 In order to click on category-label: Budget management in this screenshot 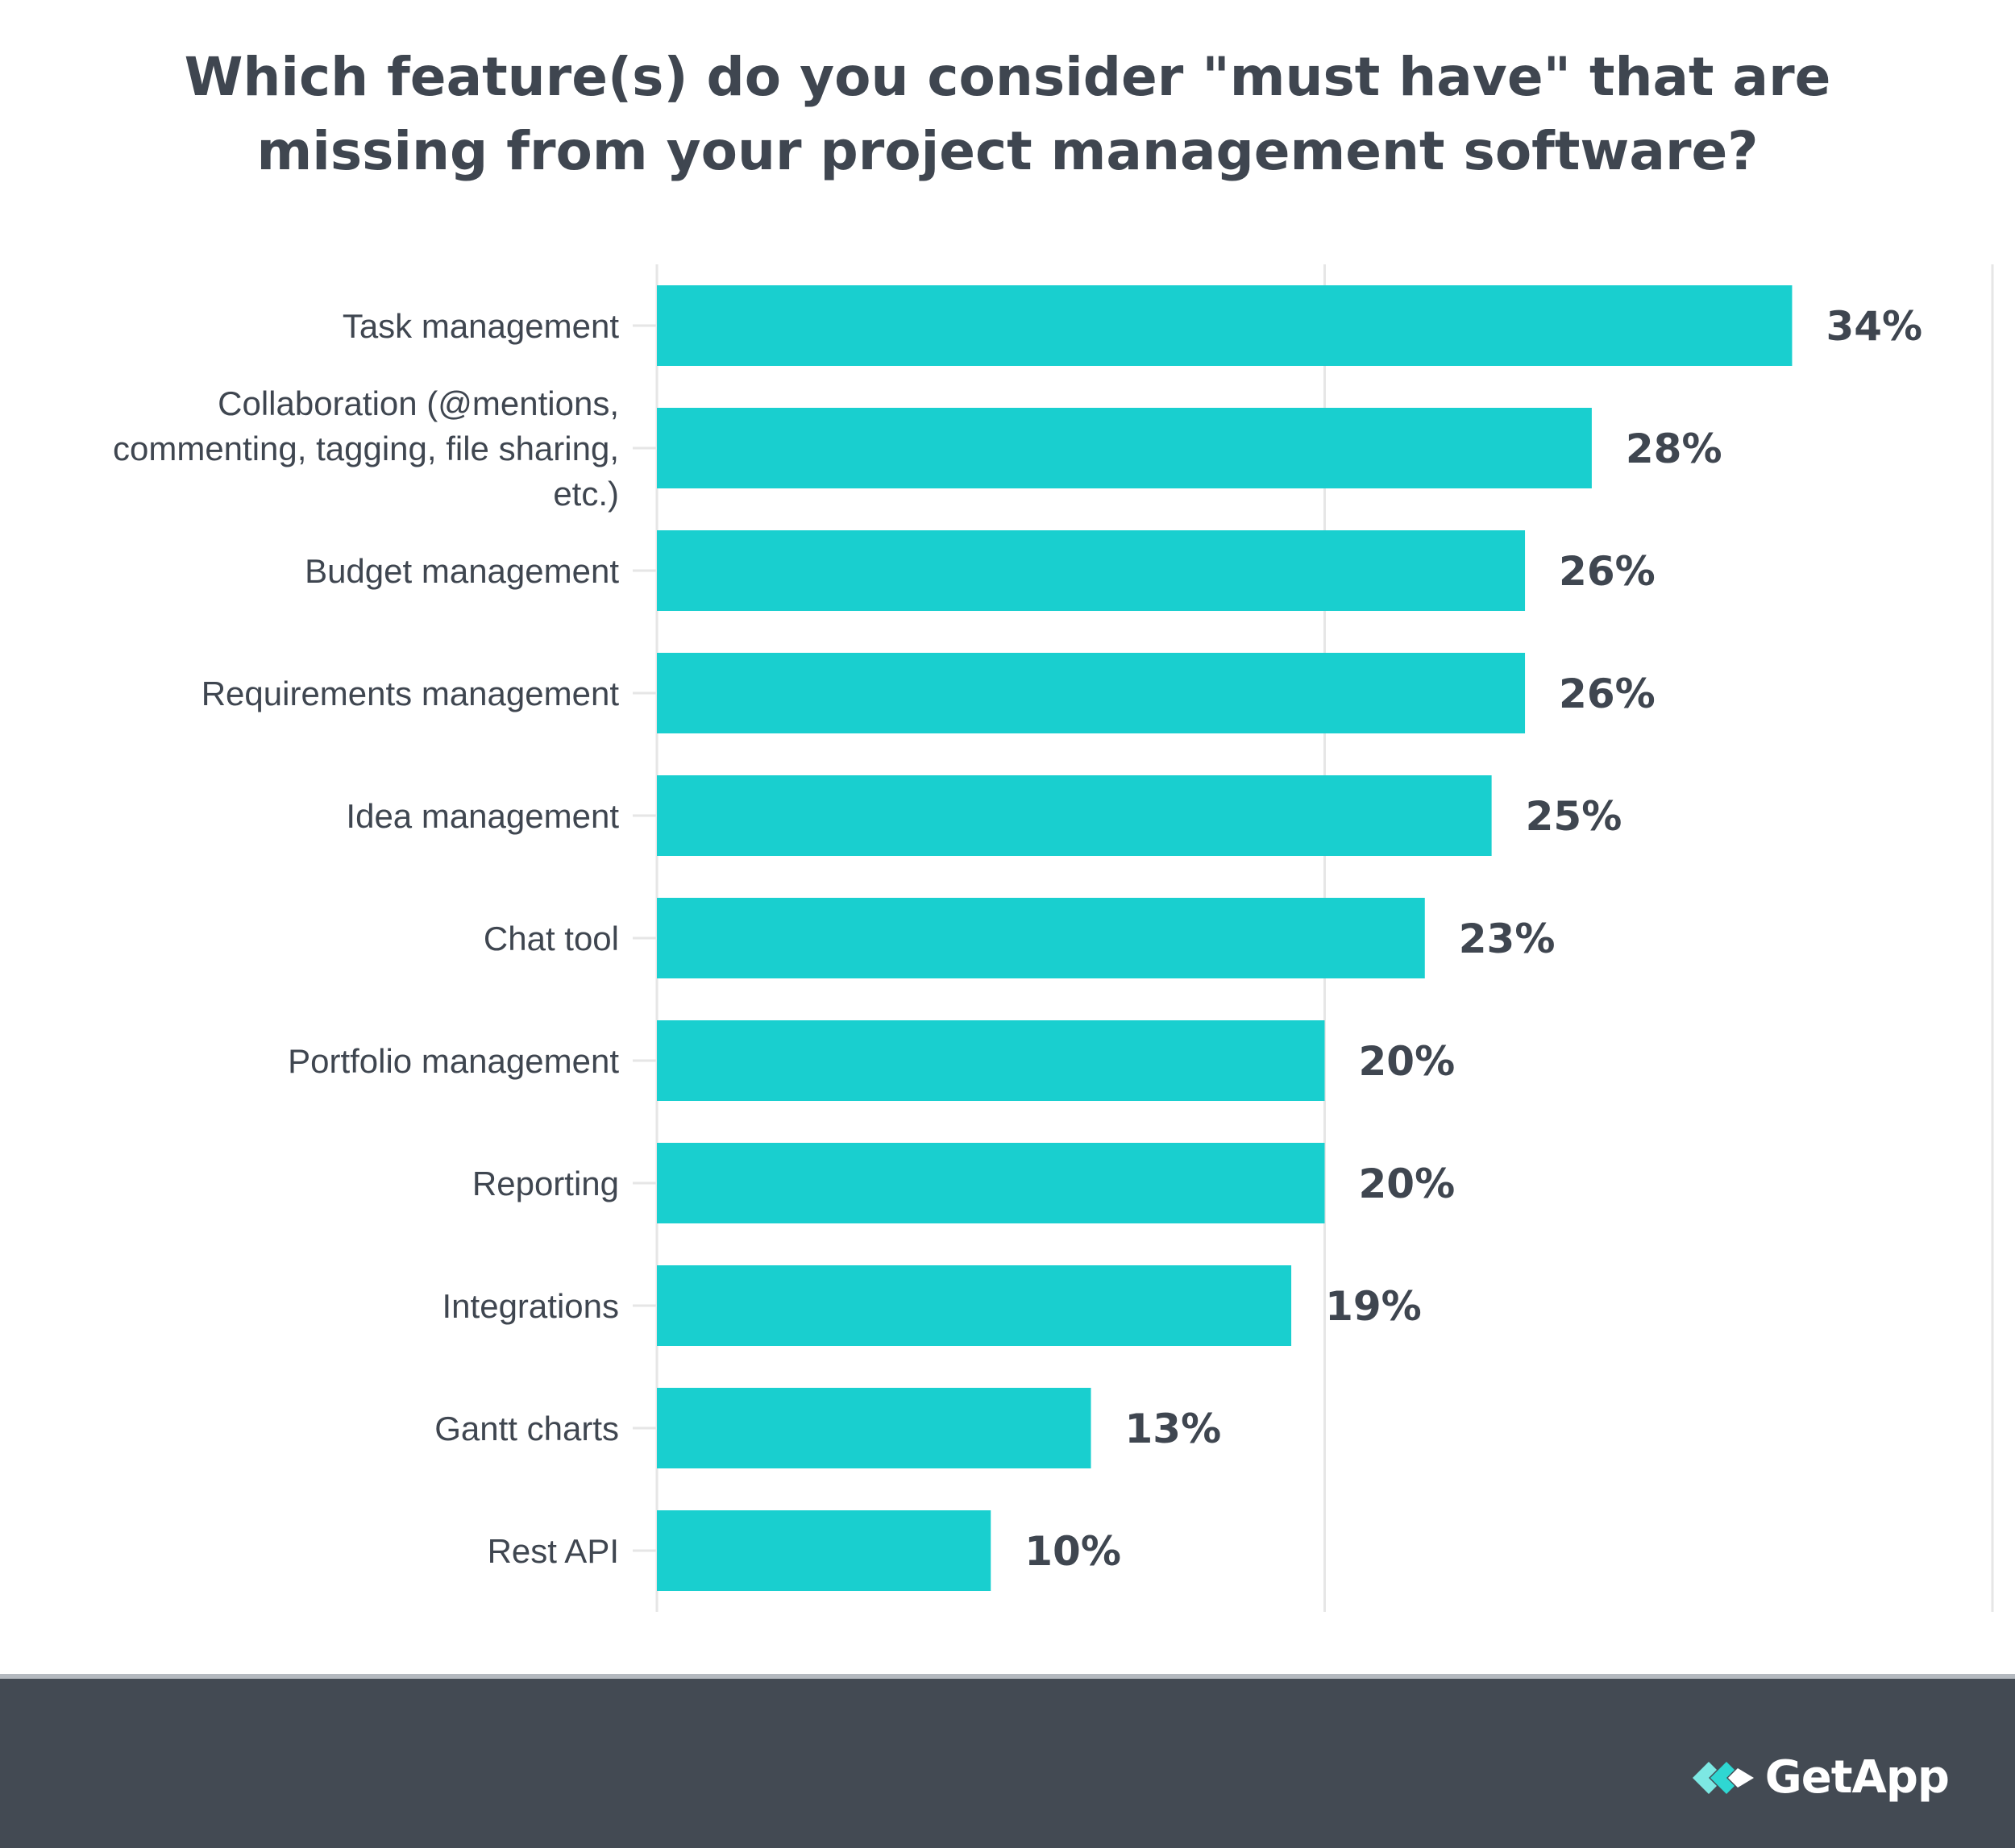, I will do `click(462, 571)`.